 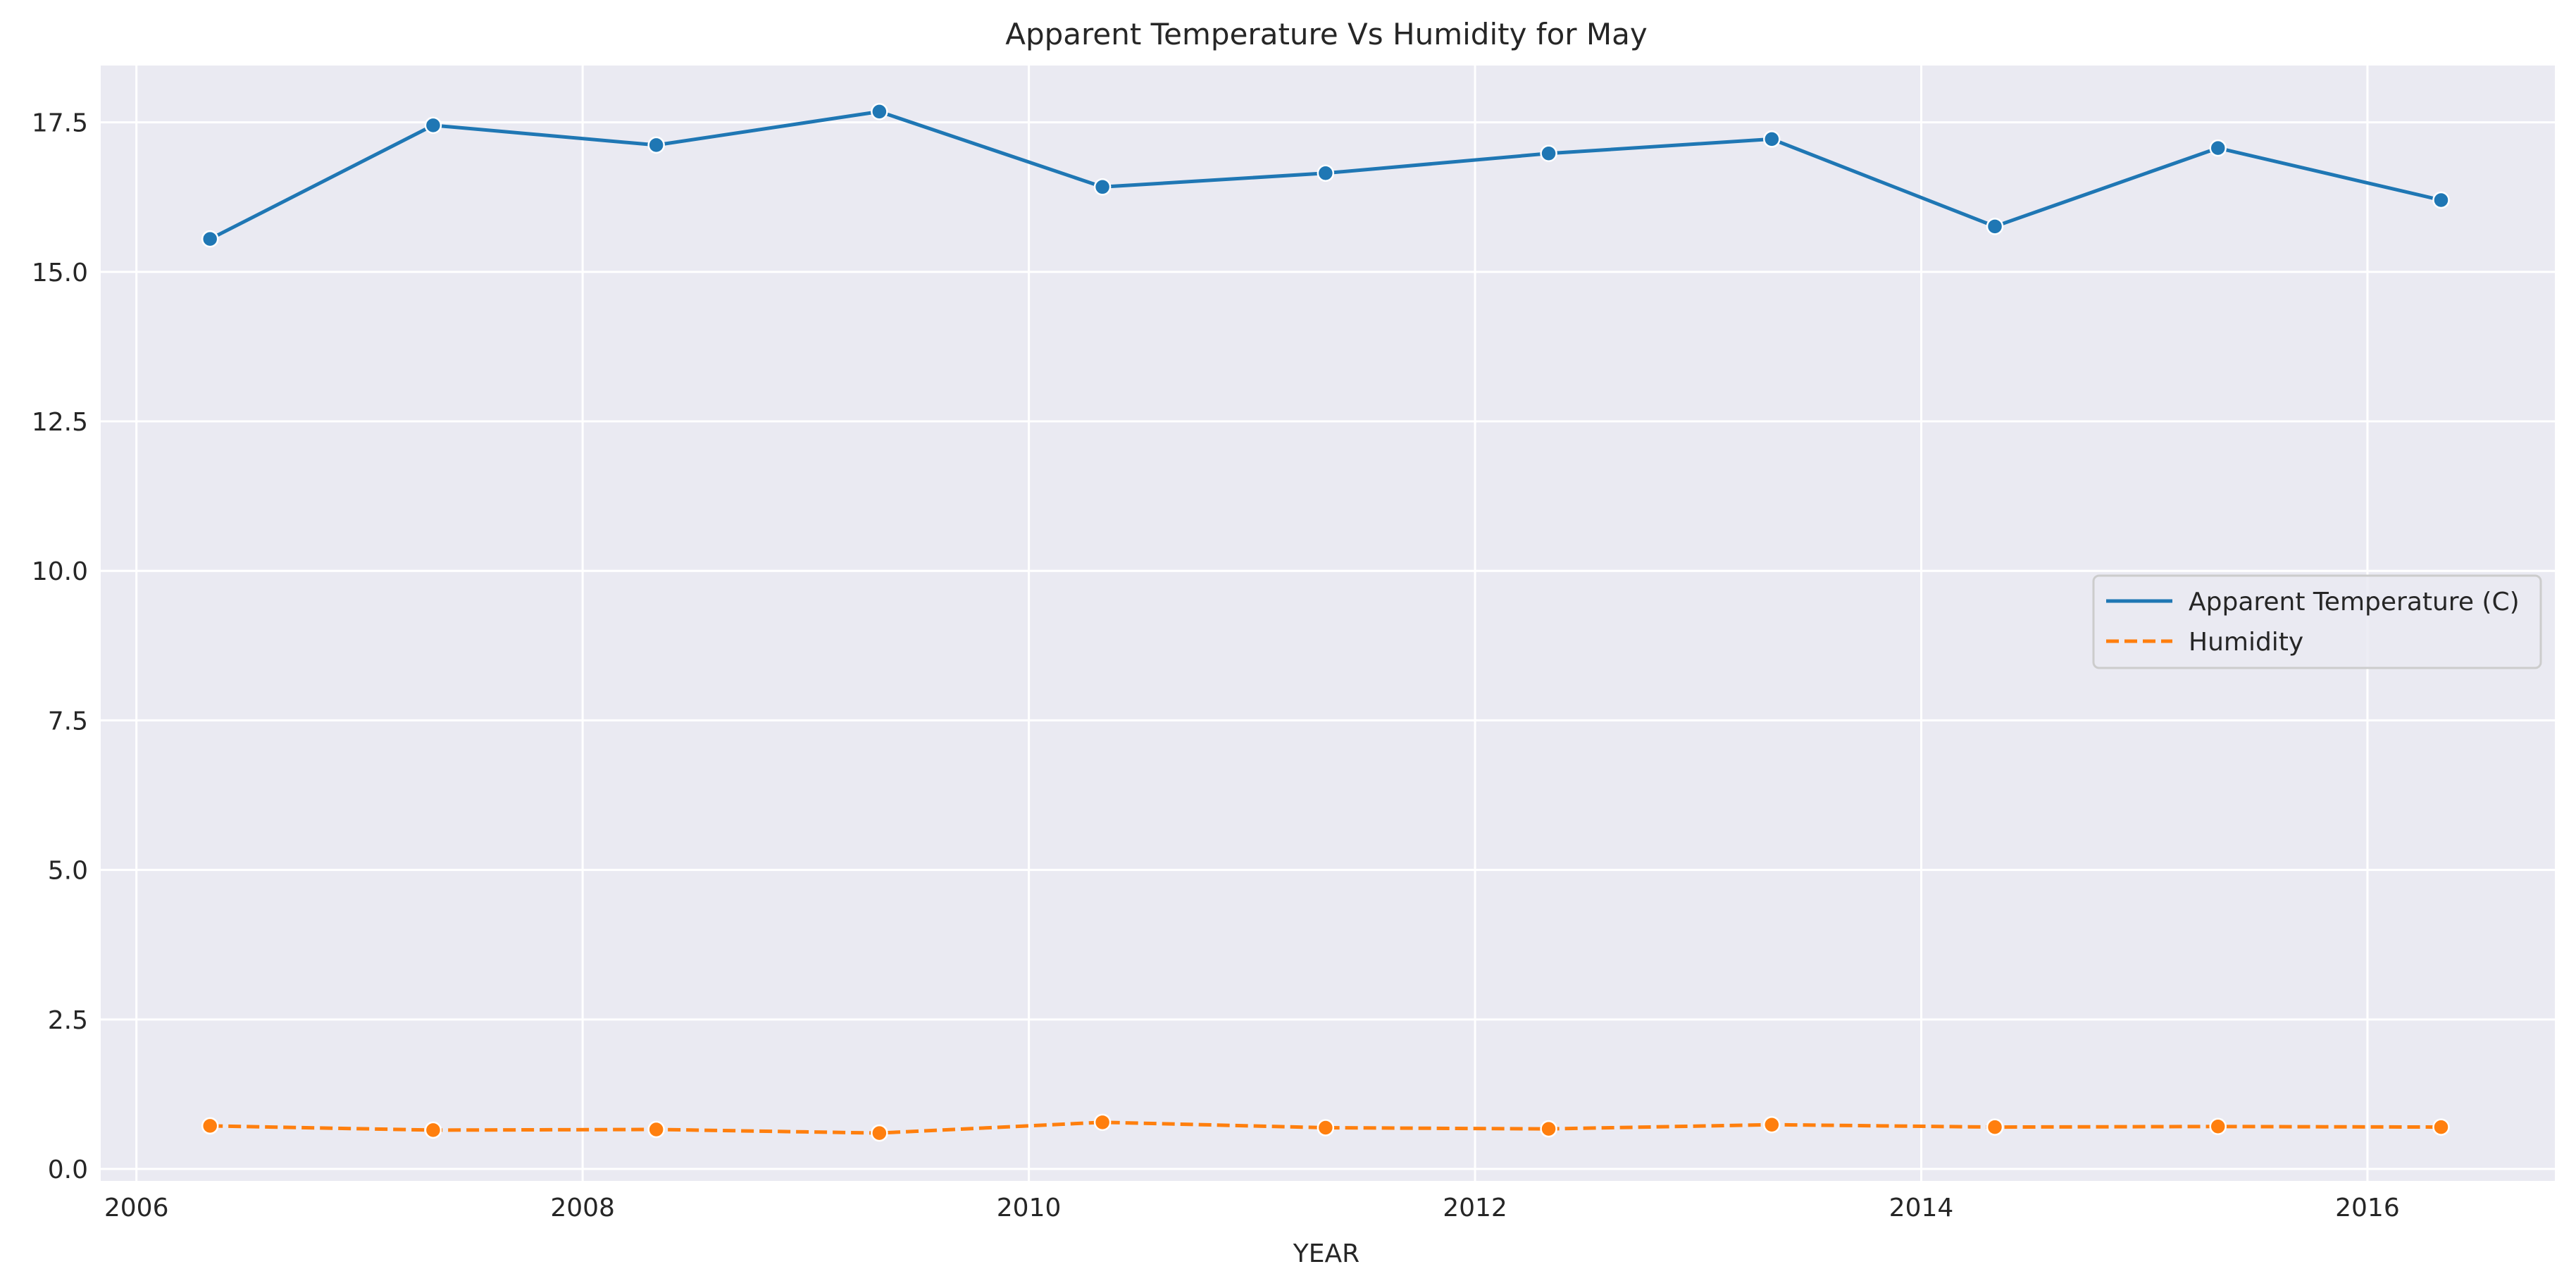 I want to click on legend-label-humidity: Humidity, so click(x=2246, y=642).